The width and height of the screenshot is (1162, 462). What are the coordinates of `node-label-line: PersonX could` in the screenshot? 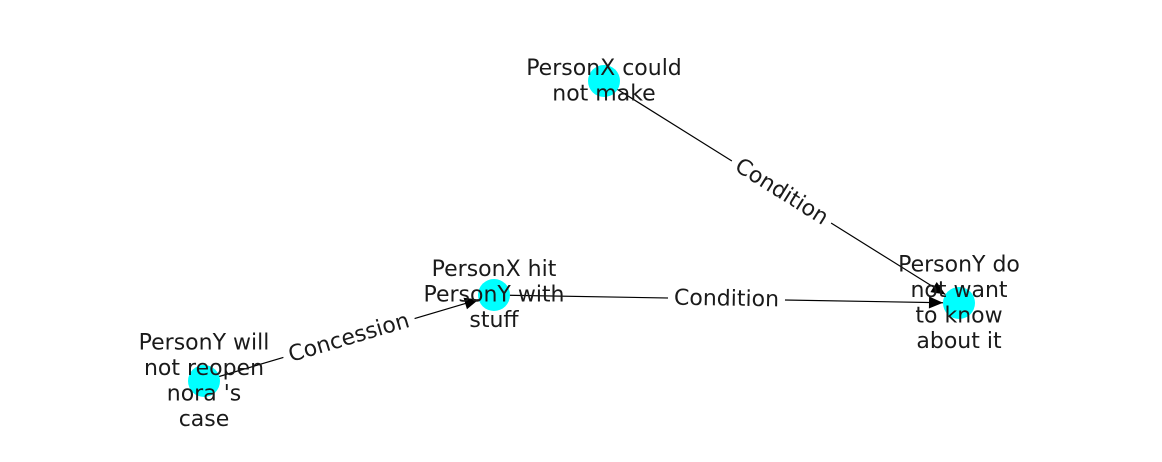 It's located at (604, 68).